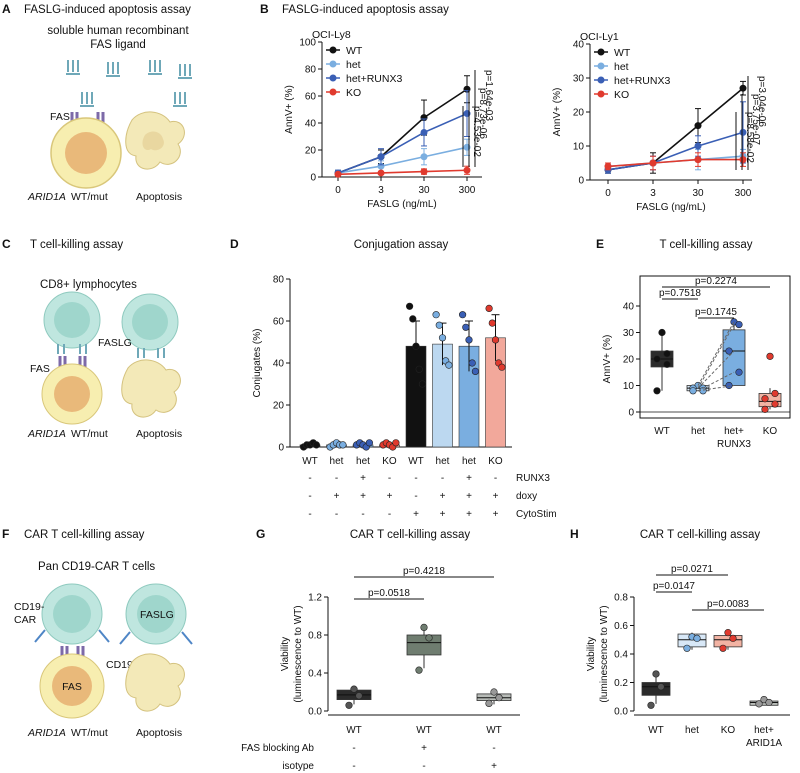 This screenshot has height=773, width=800. I want to click on p-value-label: p=0.4218, so click(424, 571).